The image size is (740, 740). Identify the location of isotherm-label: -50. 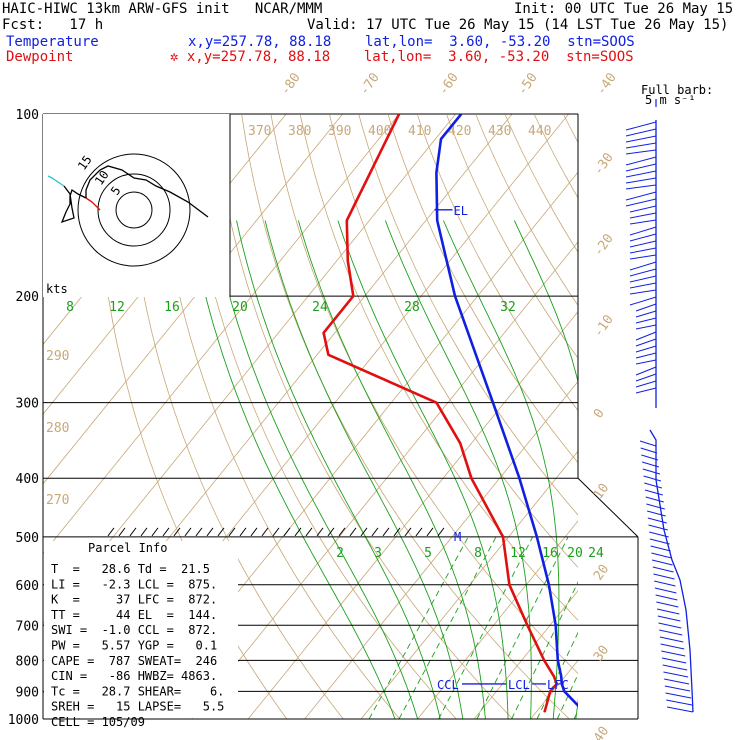
(528, 84).